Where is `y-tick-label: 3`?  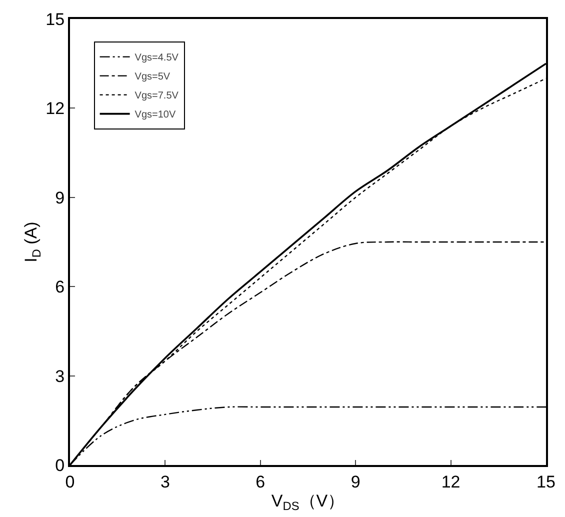
y-tick-label: 3 is located at coordinates (60, 376).